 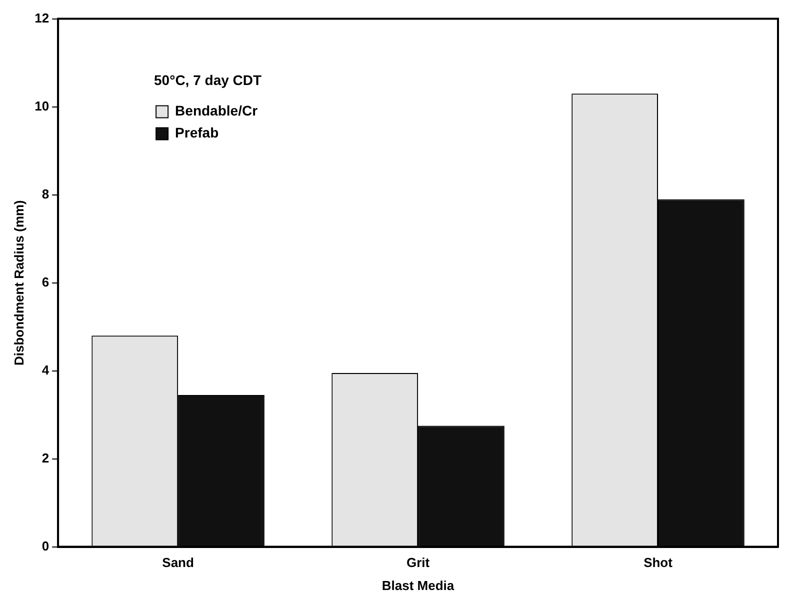 I want to click on y-tick-label: 6, so click(x=46, y=282).